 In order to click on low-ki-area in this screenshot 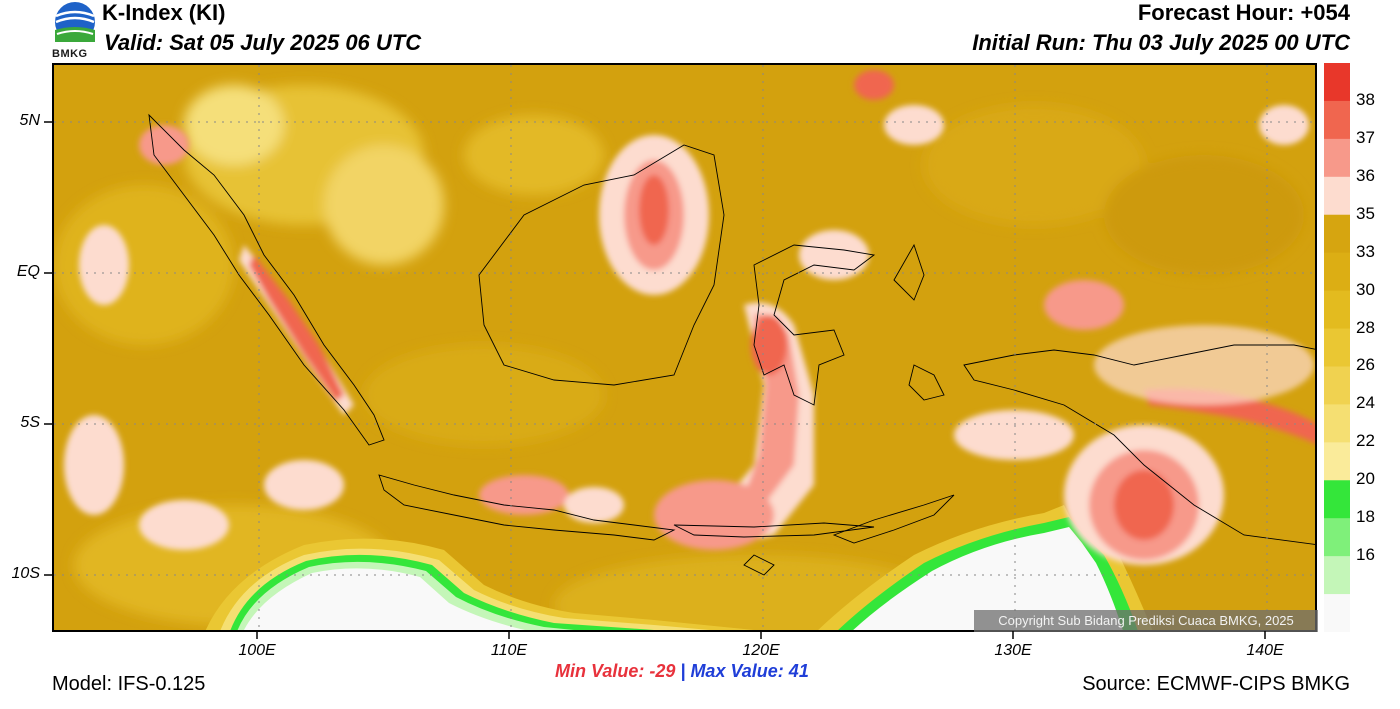, I will do `click(679, 567)`.